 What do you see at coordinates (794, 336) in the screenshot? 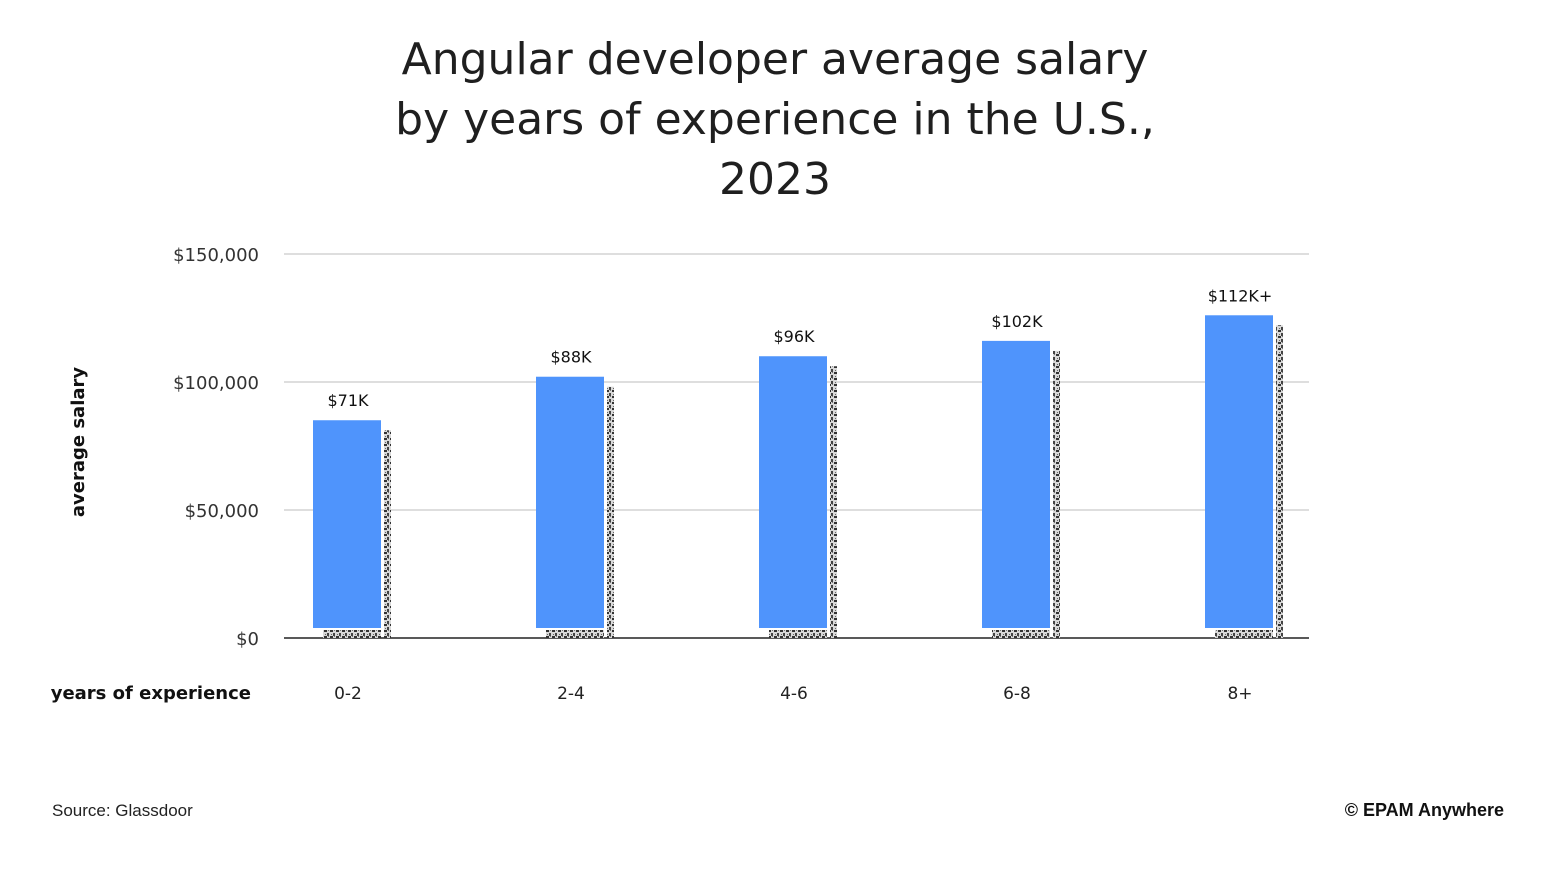
I see `bar-value-label: $96K` at bounding box center [794, 336].